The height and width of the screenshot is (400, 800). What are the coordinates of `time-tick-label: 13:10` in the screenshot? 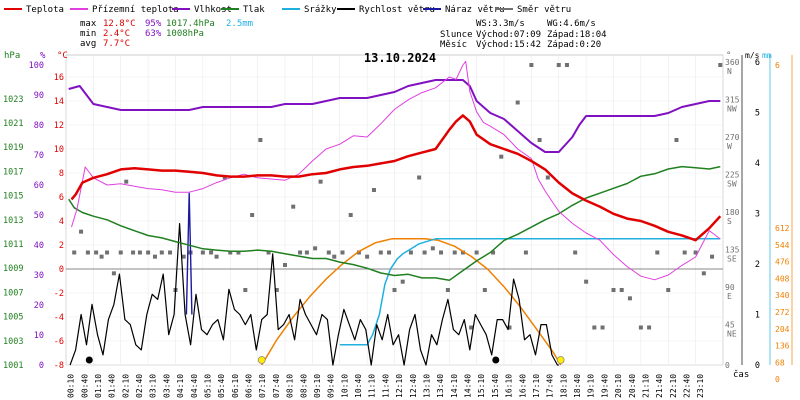 It's located at (426, 386).